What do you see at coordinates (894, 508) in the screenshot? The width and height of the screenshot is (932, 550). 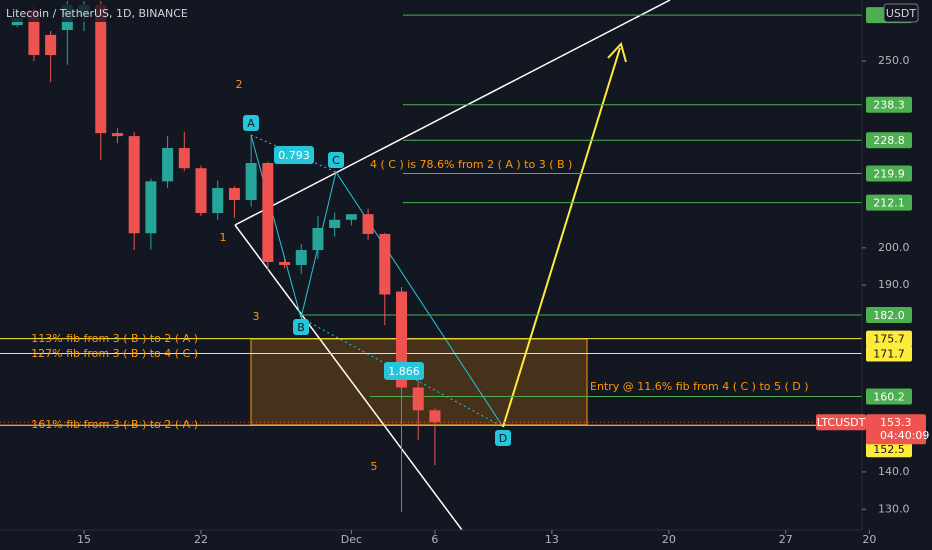 I see `y-tick-label: 130.0` at bounding box center [894, 508].